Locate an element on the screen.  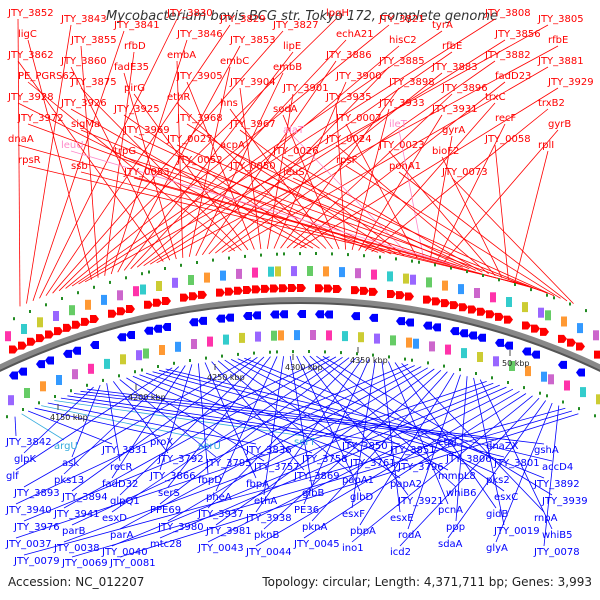
reverse-gene-label: JTY_3806 is located at coordinates (468, 459).